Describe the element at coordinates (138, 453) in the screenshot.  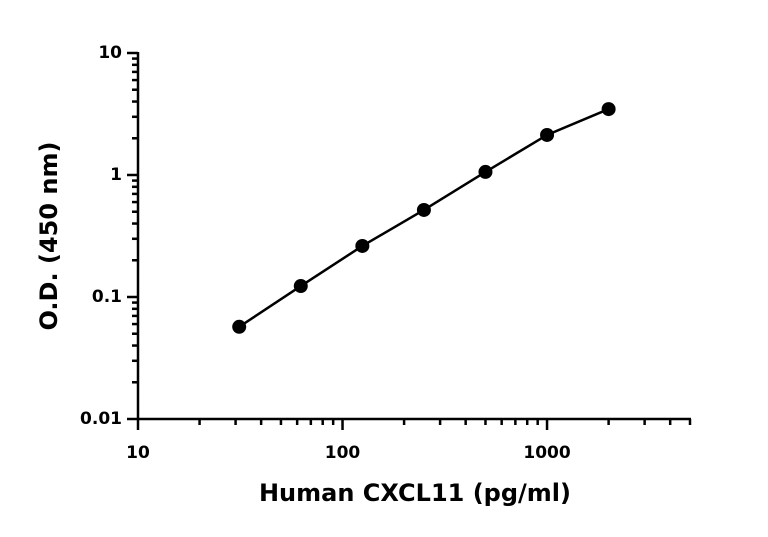
I see `x-tick-label: 10` at that location.